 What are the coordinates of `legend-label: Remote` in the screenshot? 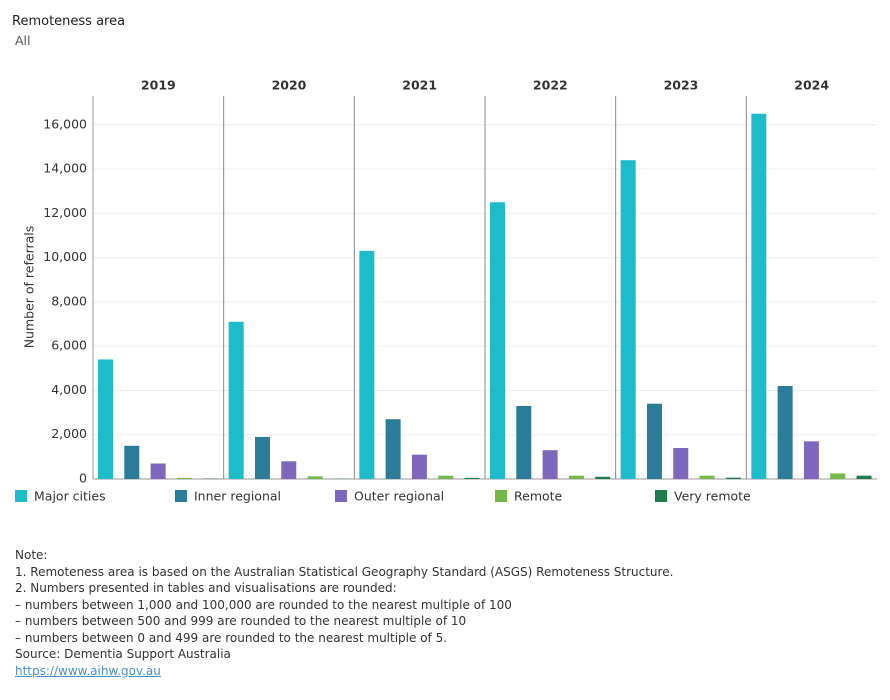 It's located at (538, 496).